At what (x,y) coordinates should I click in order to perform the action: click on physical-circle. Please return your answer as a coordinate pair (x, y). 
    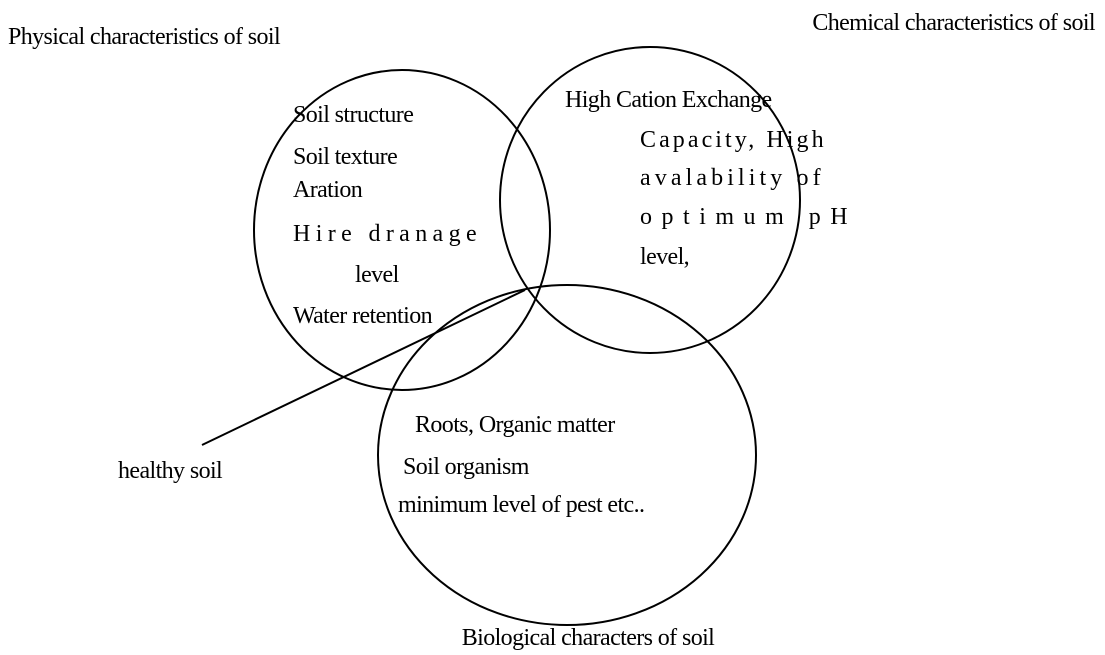
    Looking at the image, I should click on (402, 230).